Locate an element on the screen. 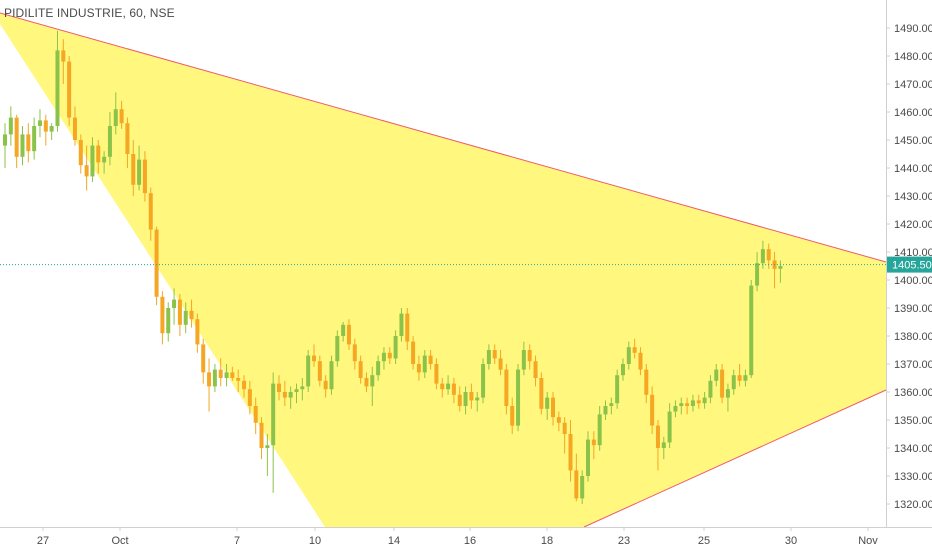 This screenshot has width=932, height=555. y-tick-label: 1450.00 is located at coordinates (913, 141).